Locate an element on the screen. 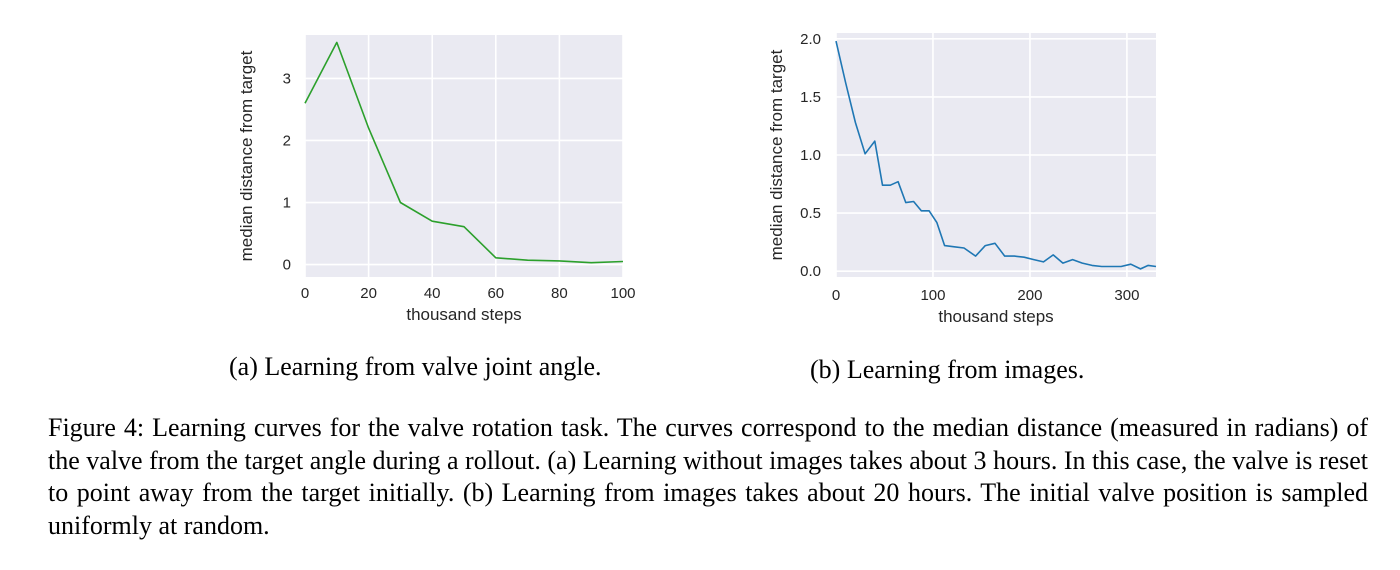  x-tick-label: 60 is located at coordinates (495, 293).